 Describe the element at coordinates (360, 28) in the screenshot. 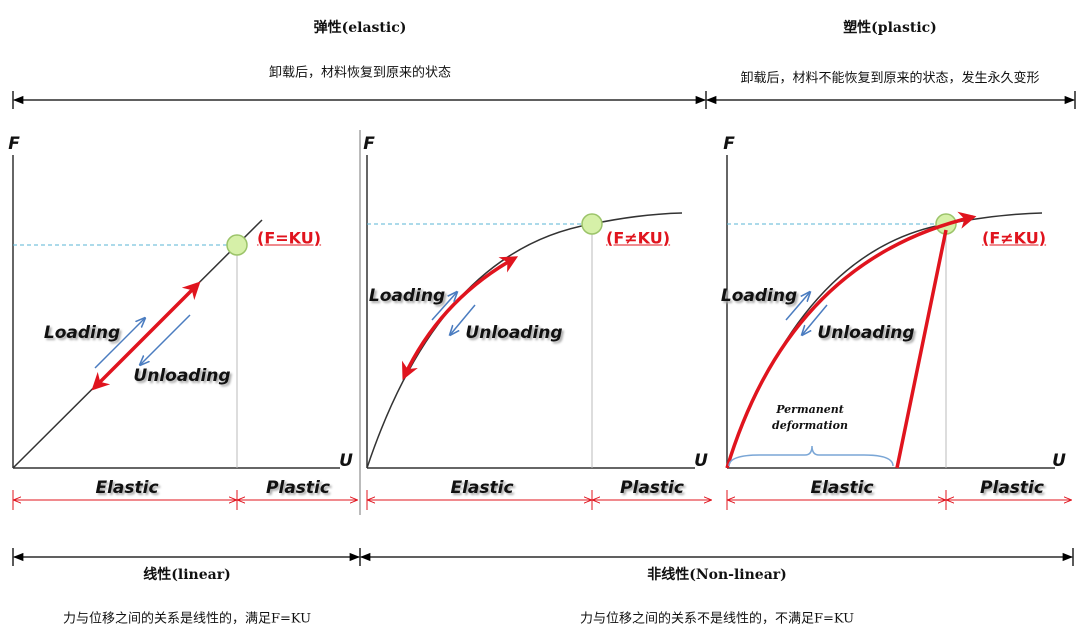

I see `elastic-title: 弹性(elastic)` at that location.